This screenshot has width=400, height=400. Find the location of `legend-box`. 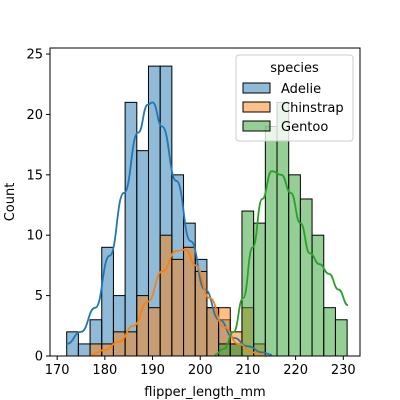

legend-box is located at coordinates (294, 98).